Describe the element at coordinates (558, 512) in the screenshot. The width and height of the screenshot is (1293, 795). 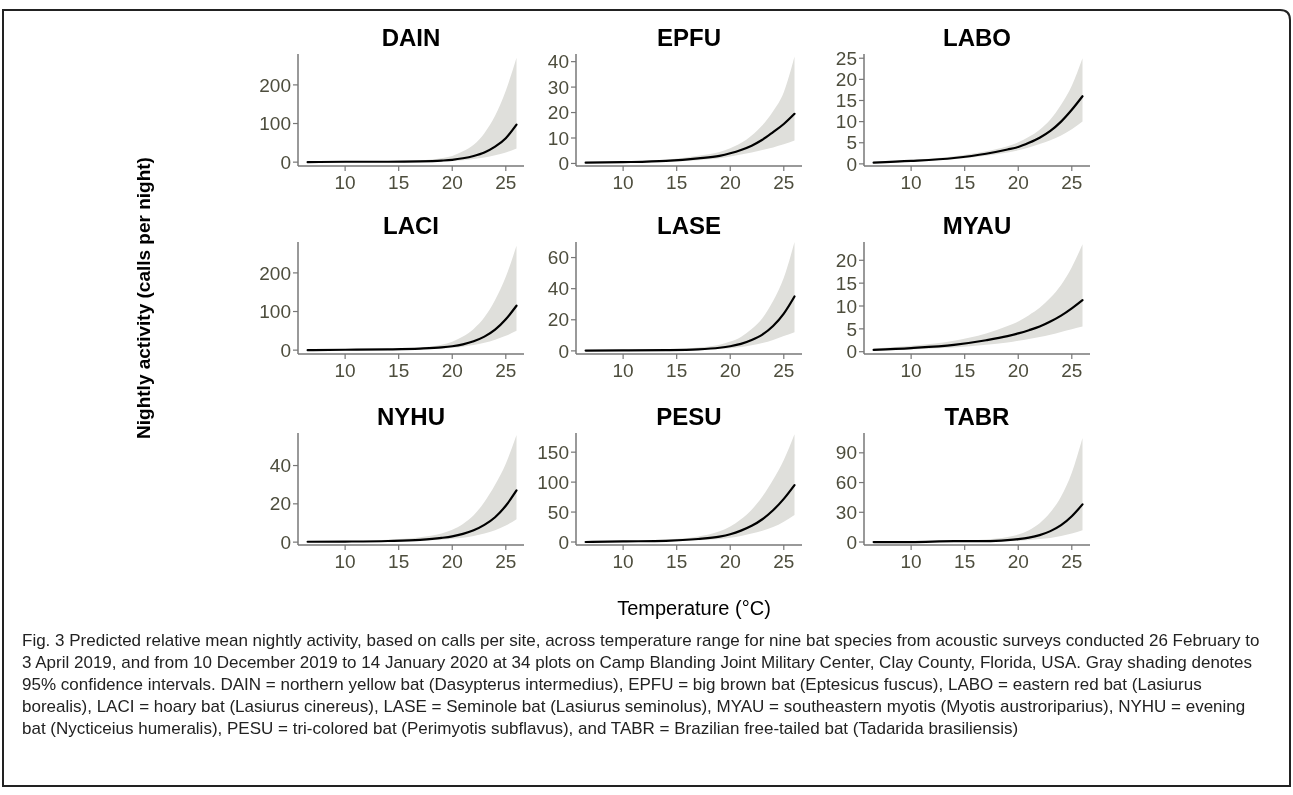
I see `y-tick-label: 50` at that location.